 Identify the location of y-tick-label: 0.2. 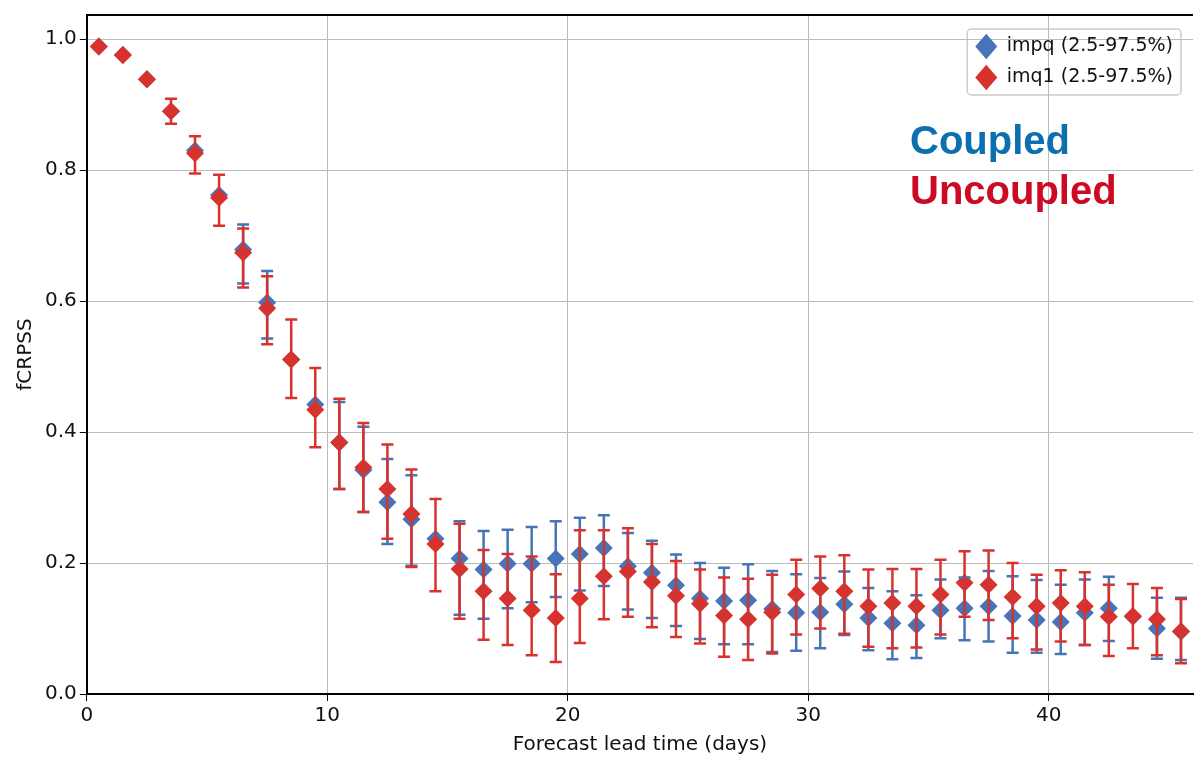
(60, 561).